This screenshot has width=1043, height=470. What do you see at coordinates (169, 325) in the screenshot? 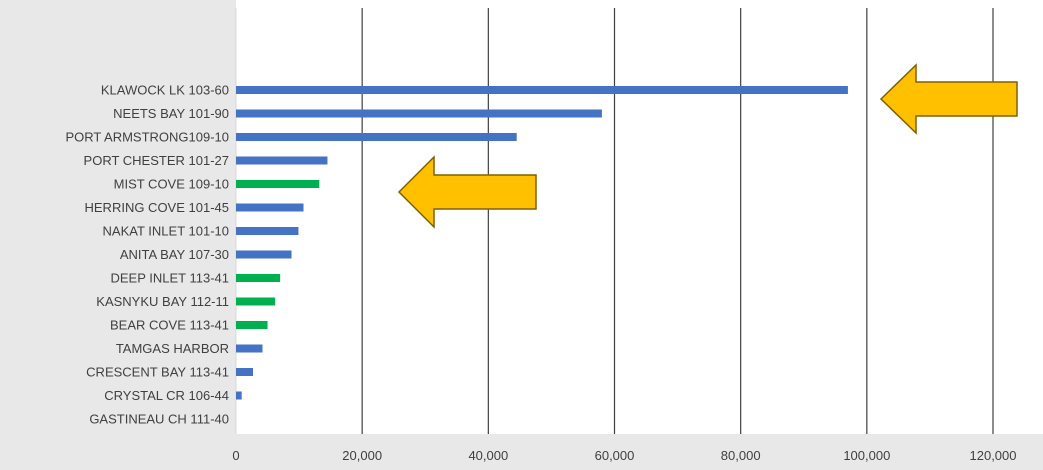
I see `category-label: BEAR COVE 113-41` at bounding box center [169, 325].